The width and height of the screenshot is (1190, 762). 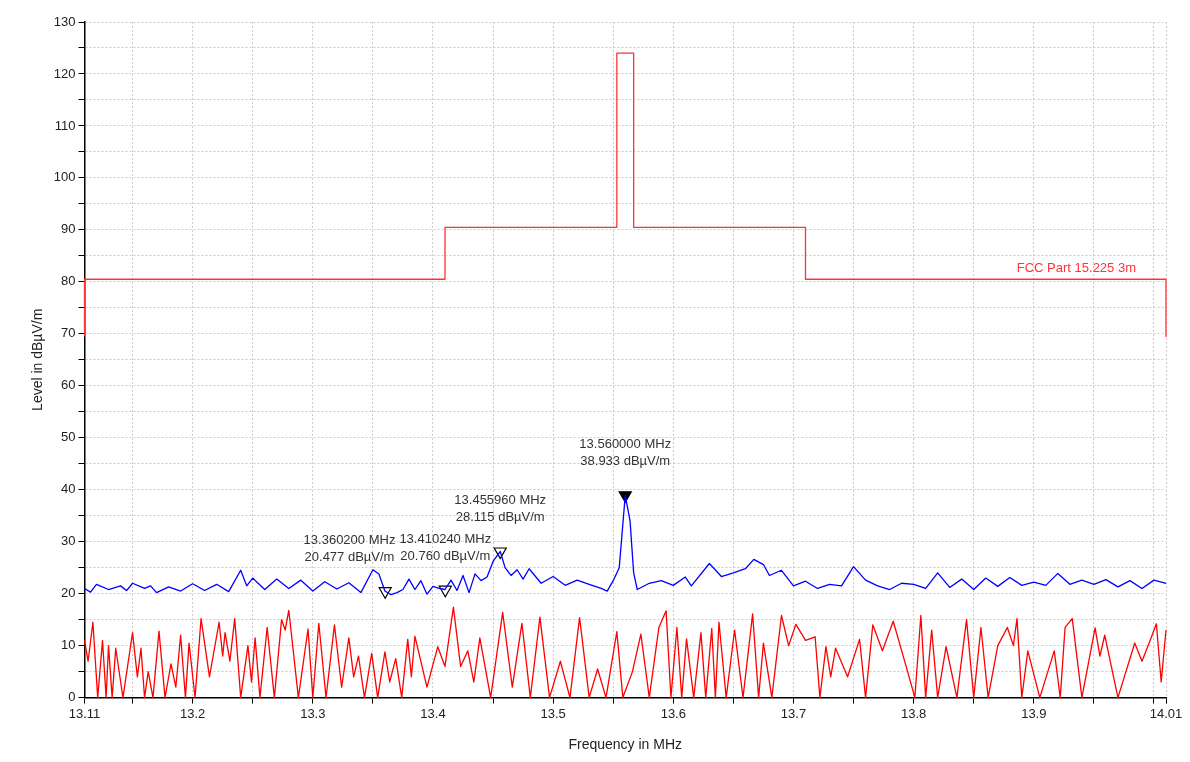 I want to click on x-tick-label: 13.4, so click(x=433, y=713).